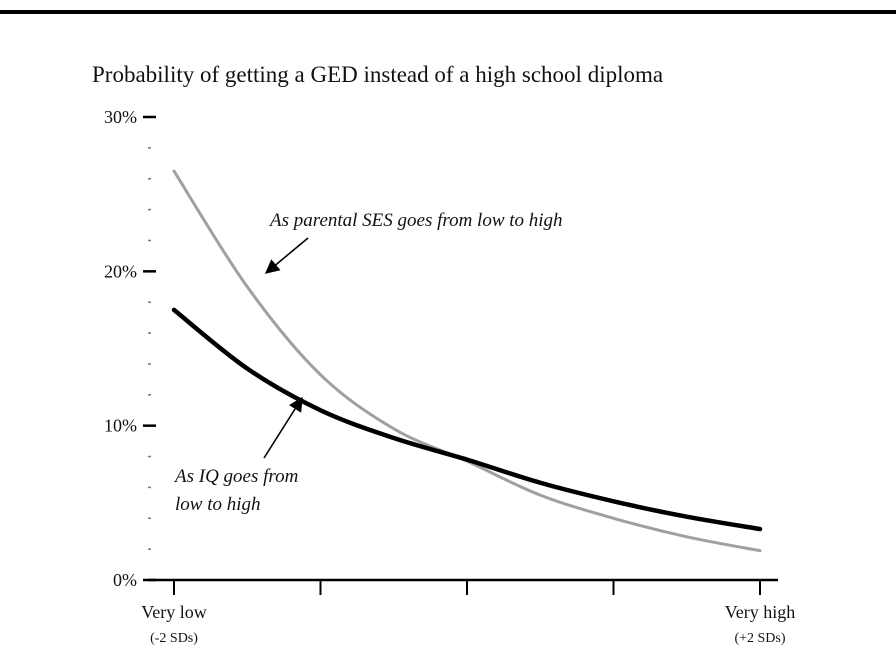 The height and width of the screenshot is (654, 896). Describe the element at coordinates (120, 117) in the screenshot. I see `y-tick-label: 30%` at that location.